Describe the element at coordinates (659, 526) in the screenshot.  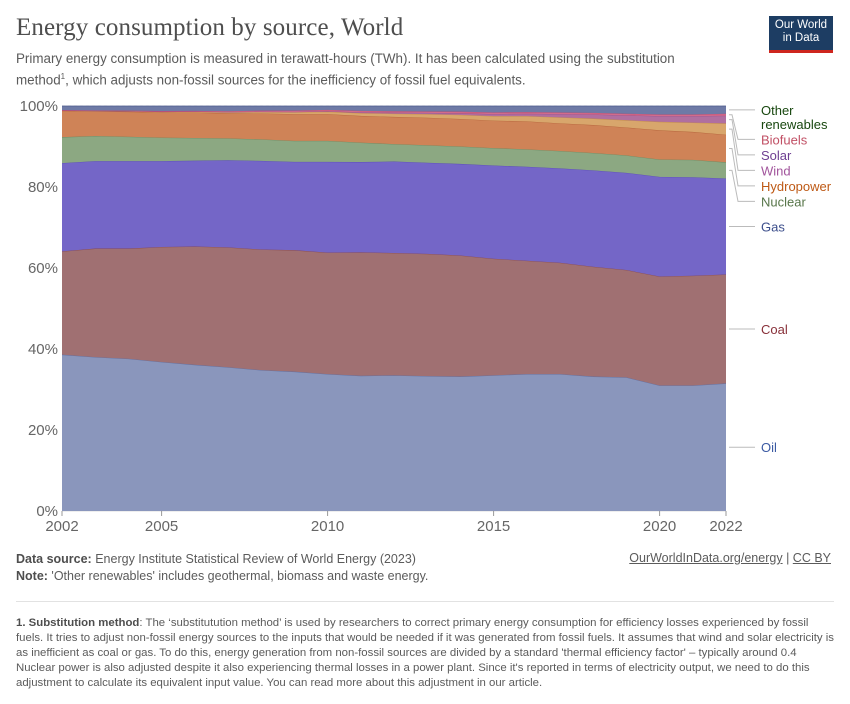
I see `x-tick-label: 2020` at that location.